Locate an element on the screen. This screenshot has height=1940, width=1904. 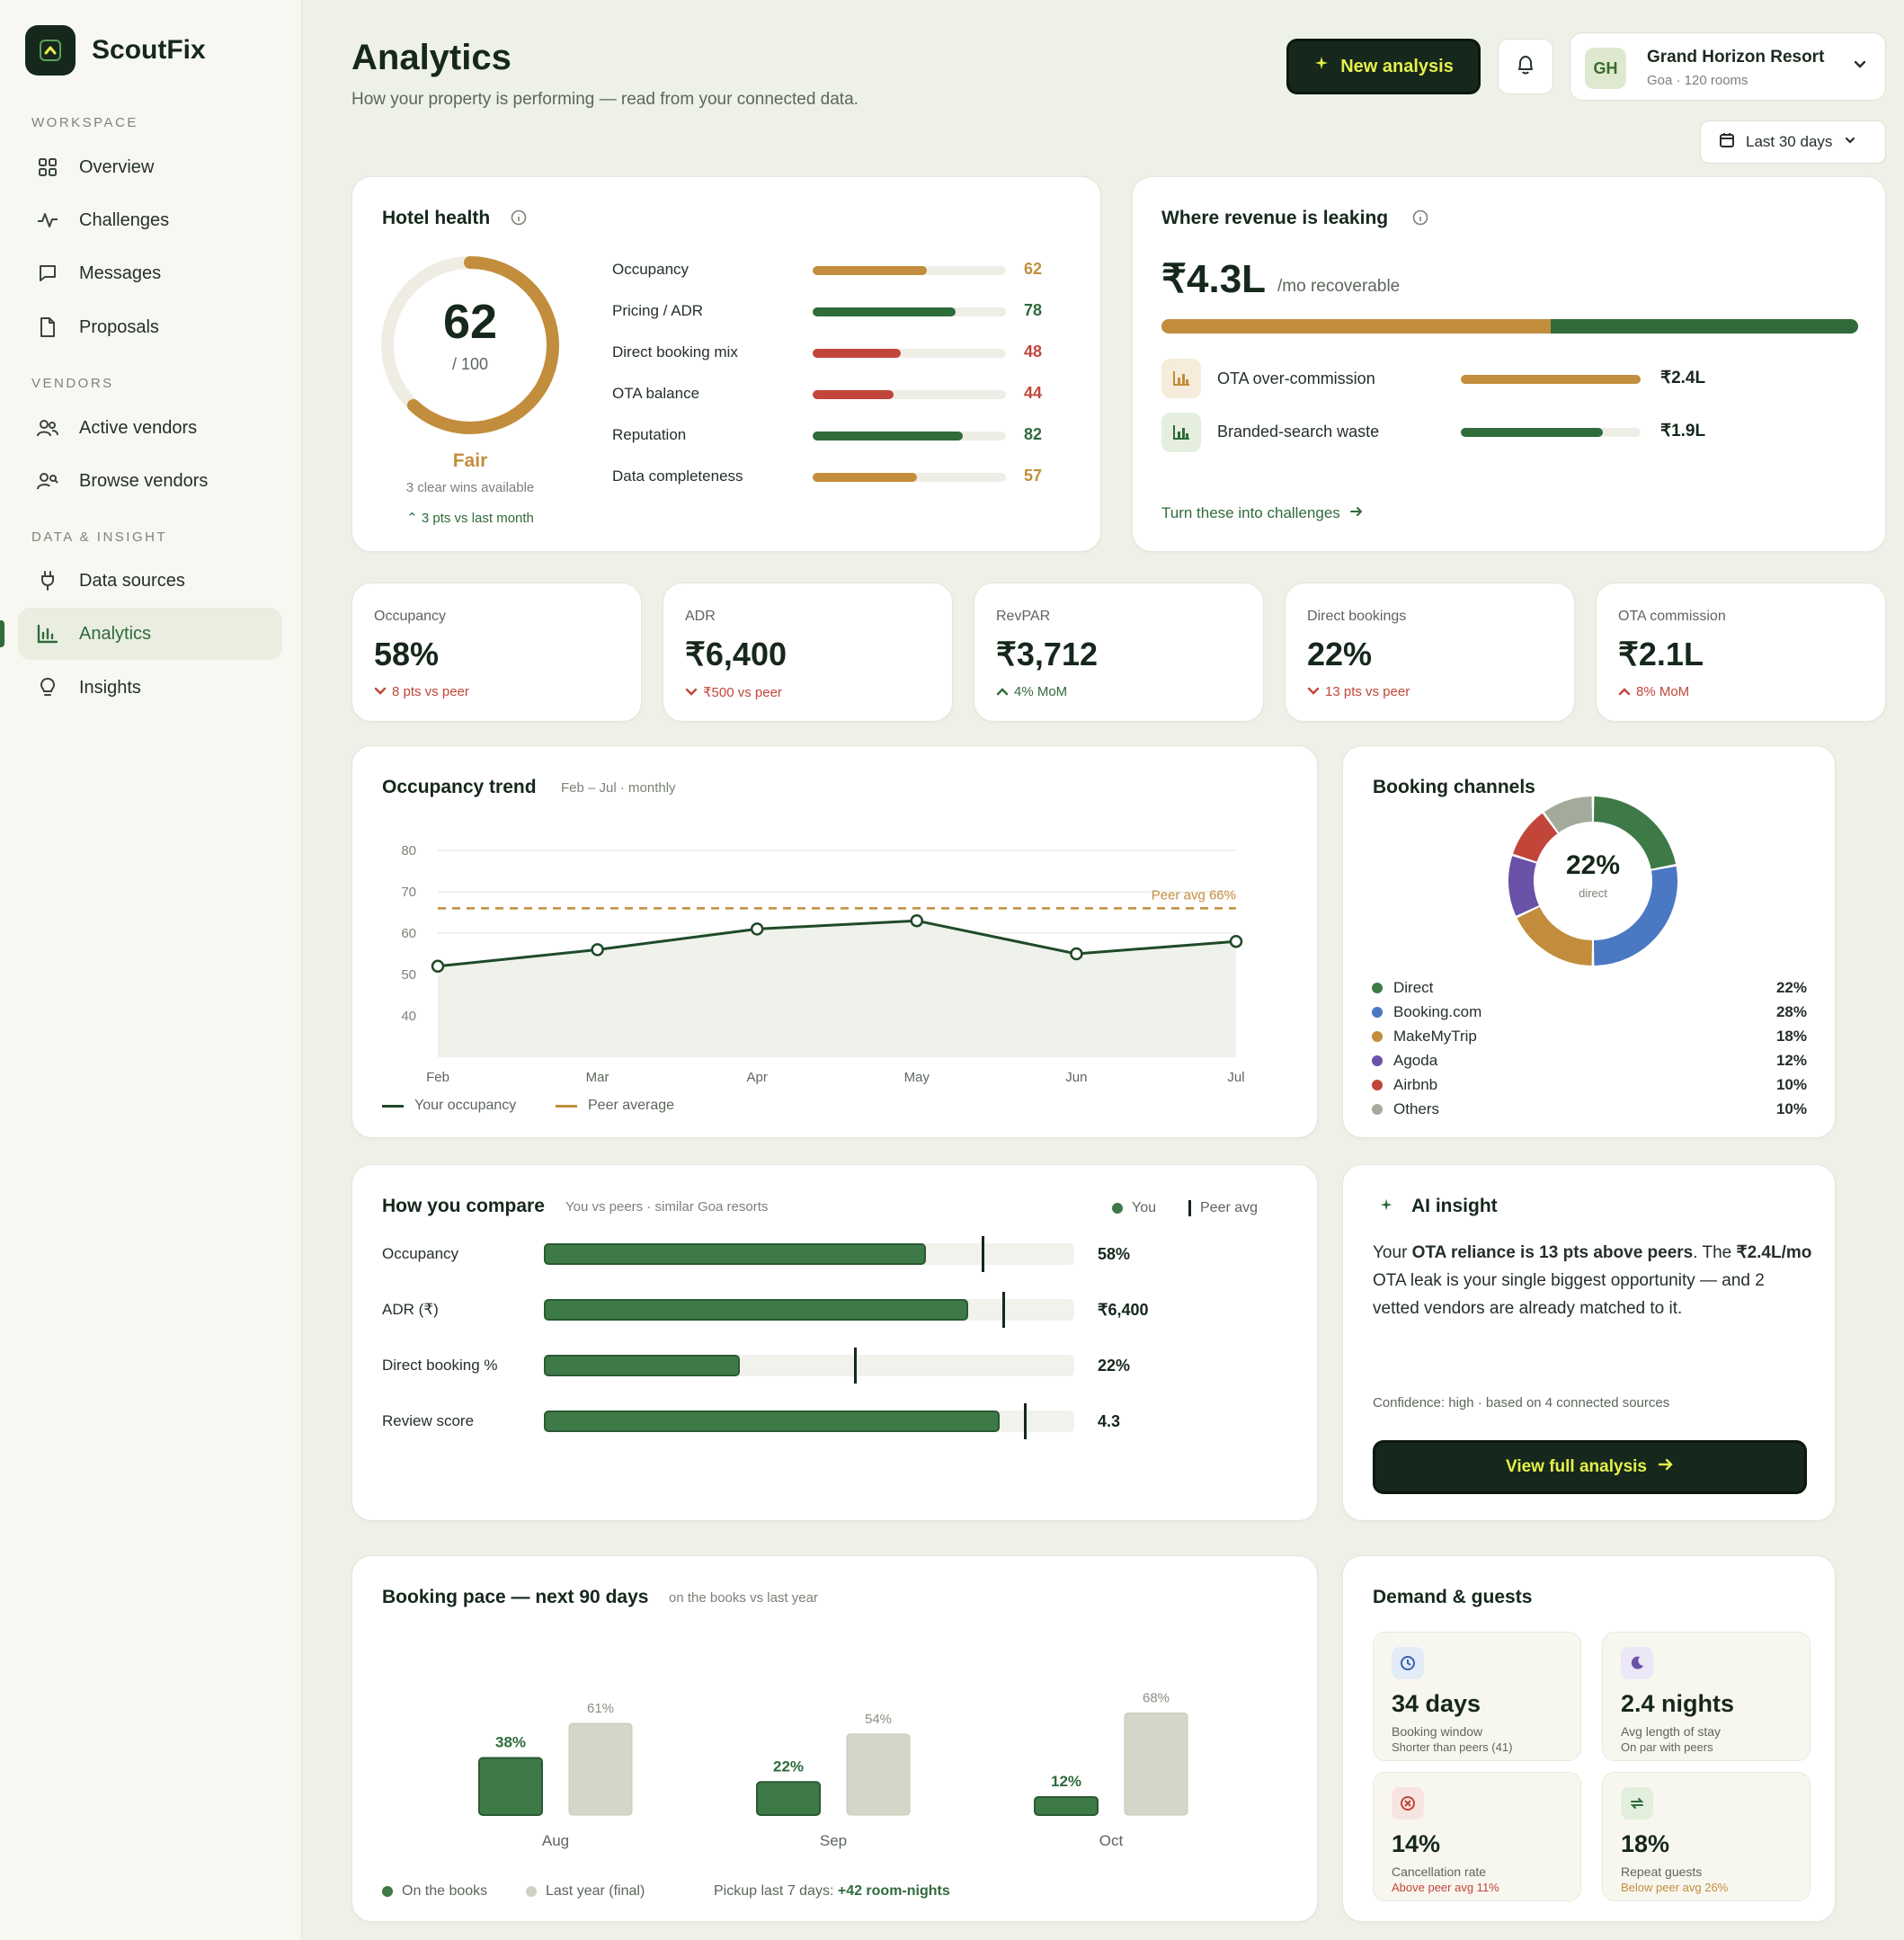
kpi-delta-text: 8 pts vs peer is located at coordinates (430, 691).